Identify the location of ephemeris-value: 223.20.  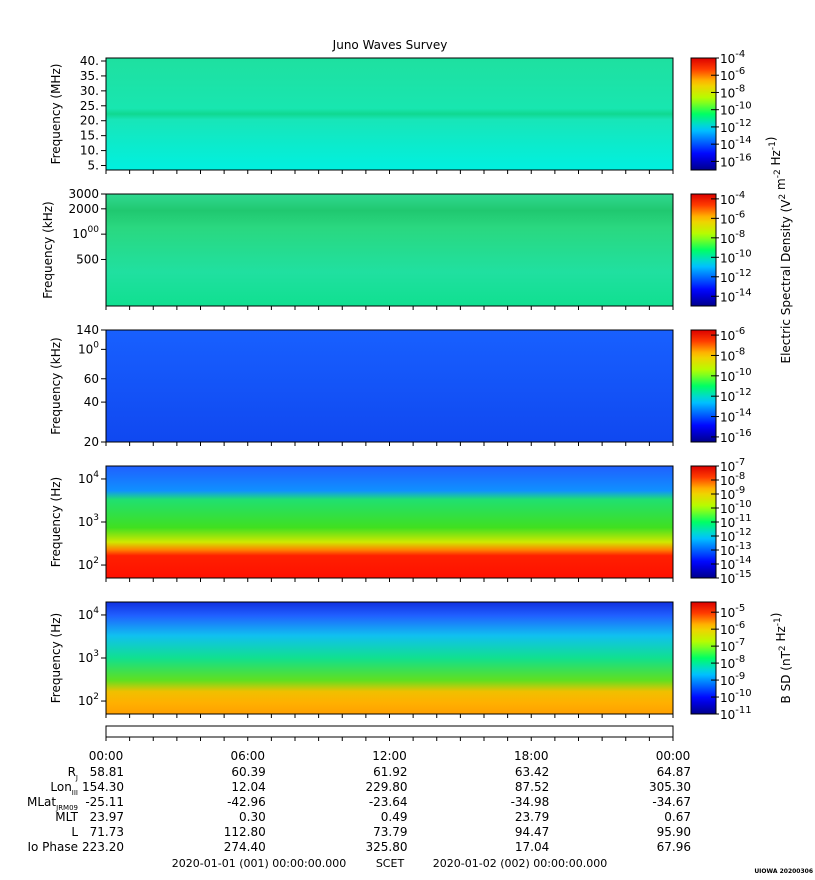
(103, 847).